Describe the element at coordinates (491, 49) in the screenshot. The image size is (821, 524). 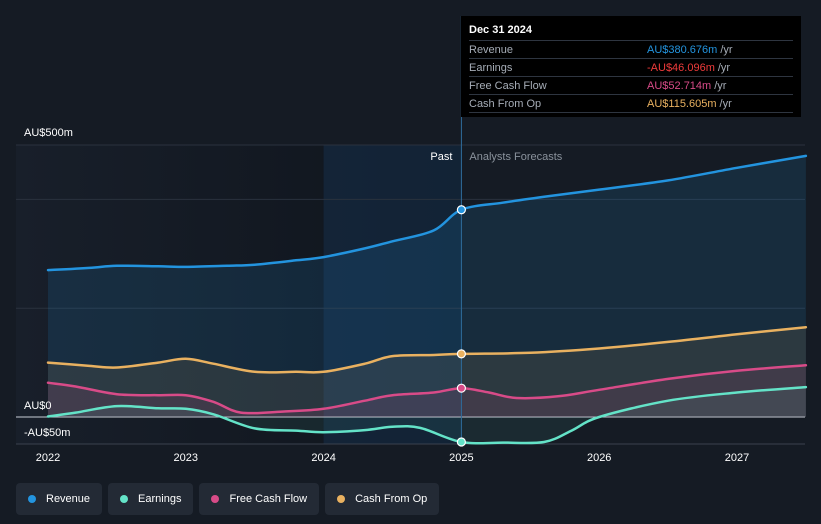
I see `tooltip-label: Revenue` at that location.